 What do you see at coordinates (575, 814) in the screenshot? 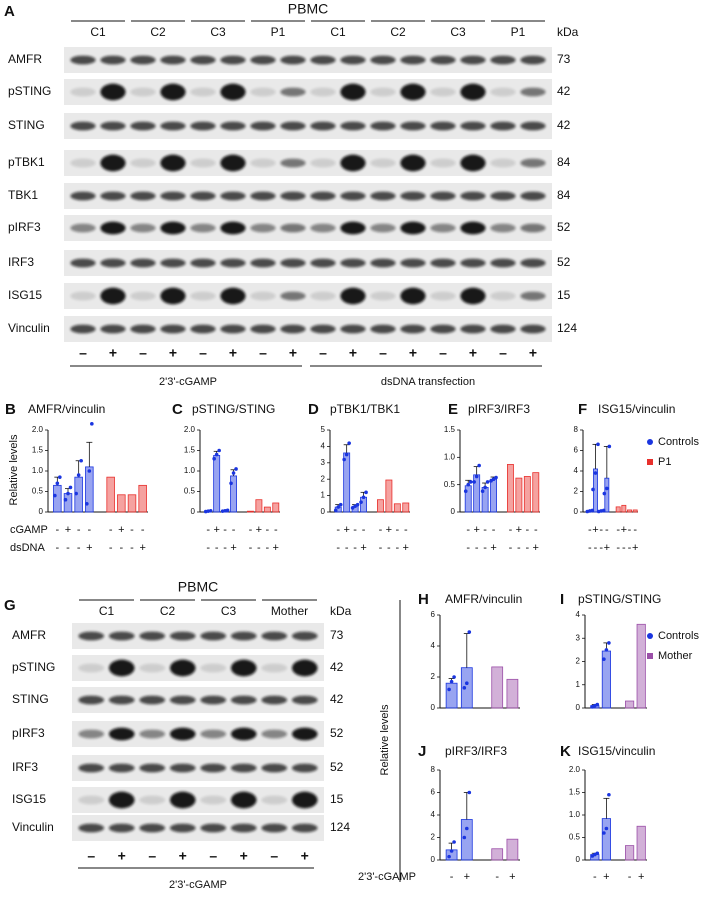
I see `y-tick-label: 1.0` at bounding box center [575, 814].